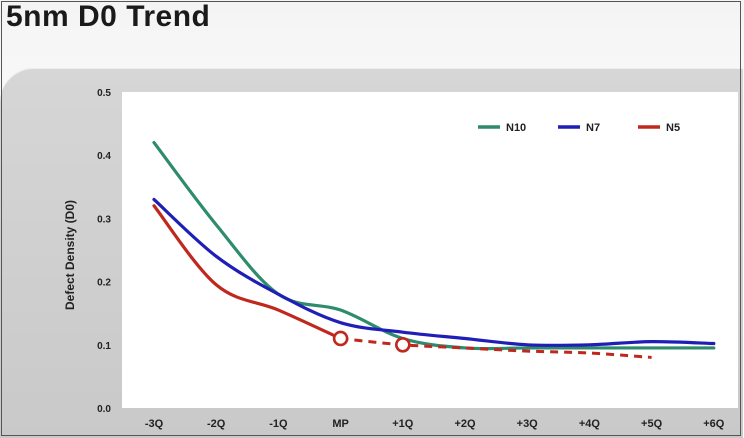 Image resolution: width=744 pixels, height=438 pixels. What do you see at coordinates (340, 424) in the screenshot?
I see `x-tick-label: MP` at bounding box center [340, 424].